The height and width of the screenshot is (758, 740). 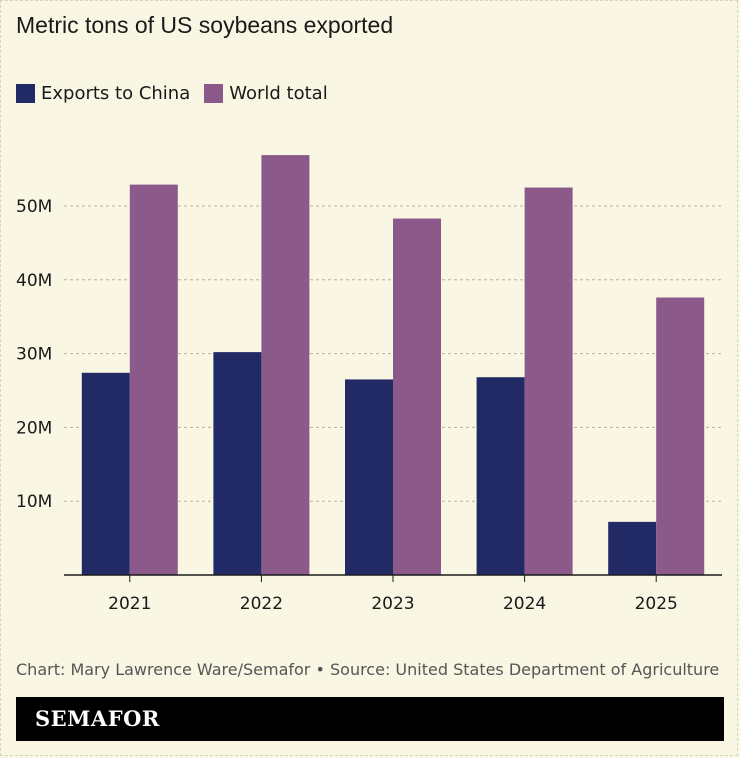 I want to click on bar-china-2025, so click(x=632, y=548).